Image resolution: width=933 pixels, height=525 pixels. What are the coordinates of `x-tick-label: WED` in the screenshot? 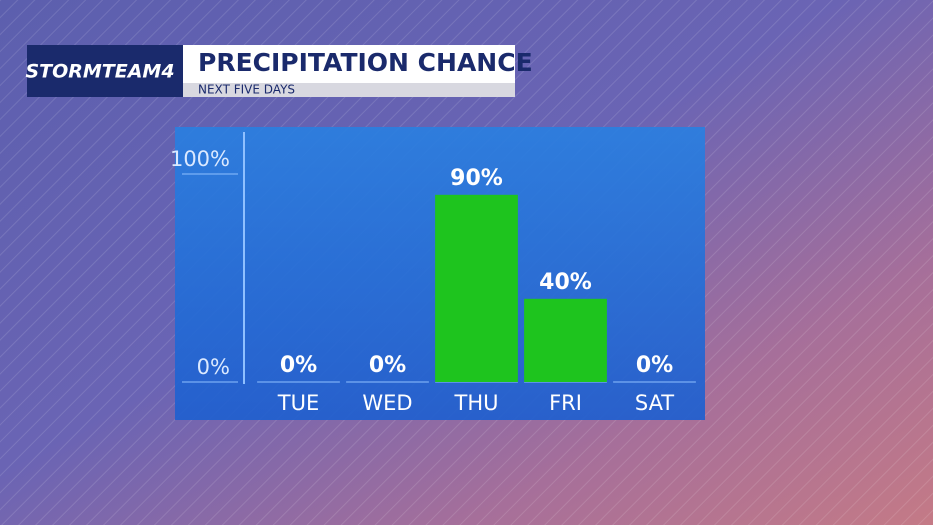 It's located at (387, 403).